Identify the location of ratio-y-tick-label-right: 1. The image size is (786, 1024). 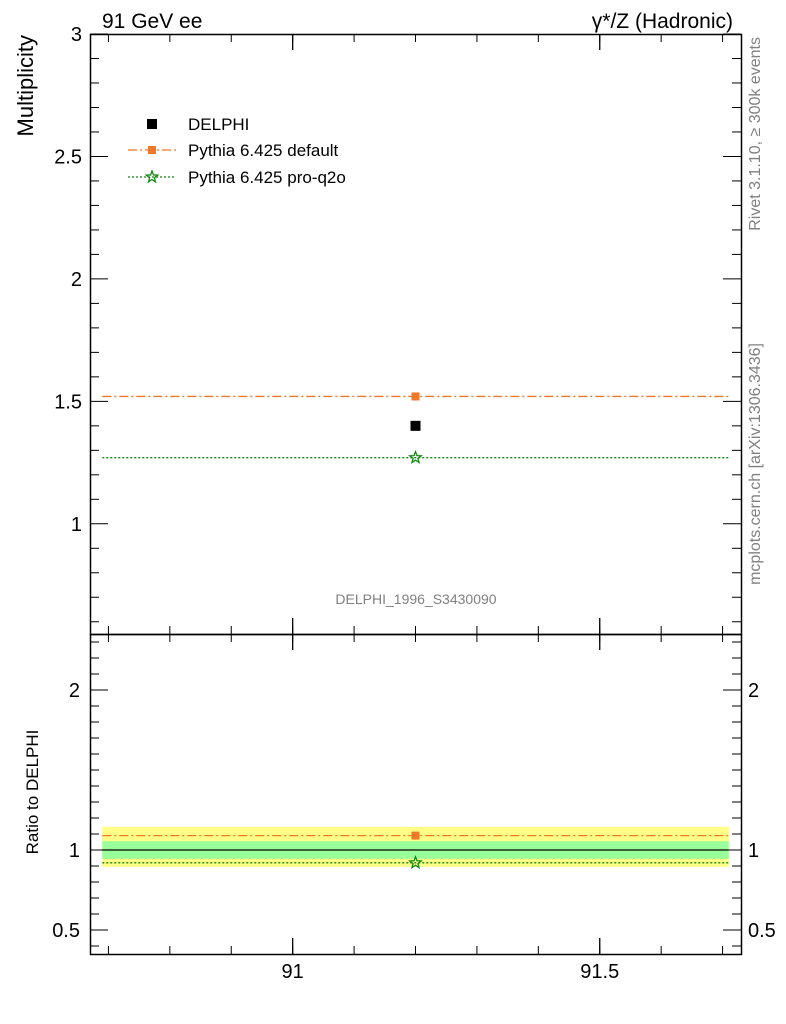
(753, 851).